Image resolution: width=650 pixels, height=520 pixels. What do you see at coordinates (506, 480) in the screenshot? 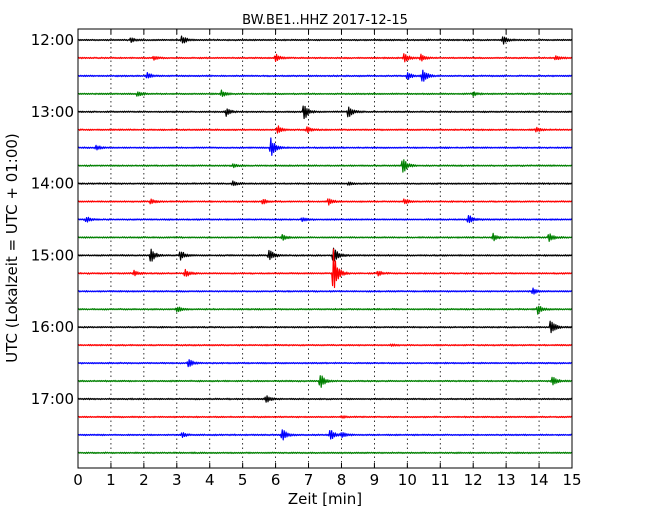
I see `x-tick-label: 13` at bounding box center [506, 480].